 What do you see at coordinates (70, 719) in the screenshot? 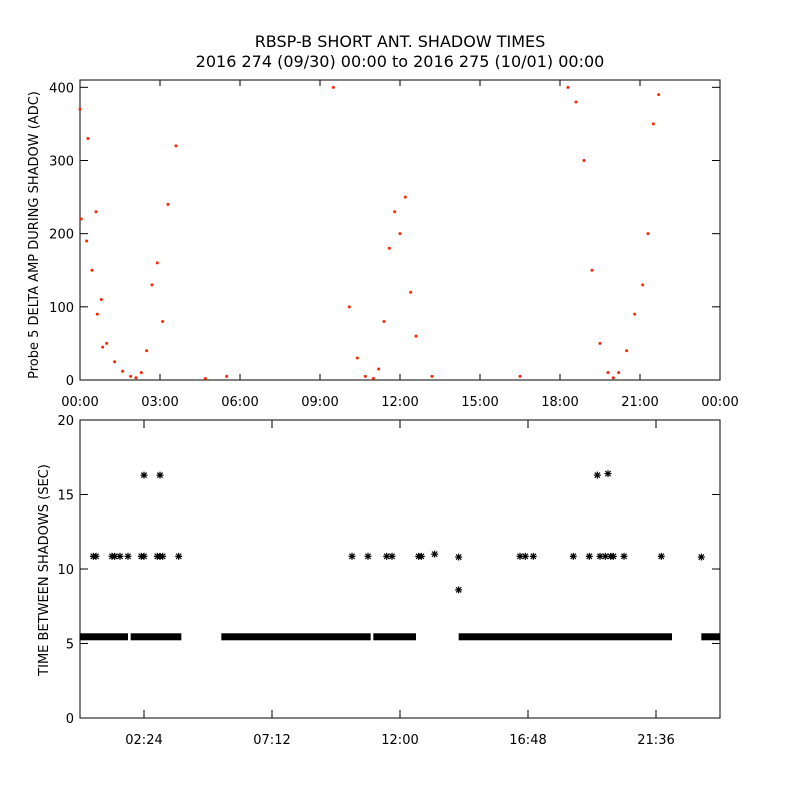
I see `bottom-y-tick-label: 0` at bounding box center [70, 719].